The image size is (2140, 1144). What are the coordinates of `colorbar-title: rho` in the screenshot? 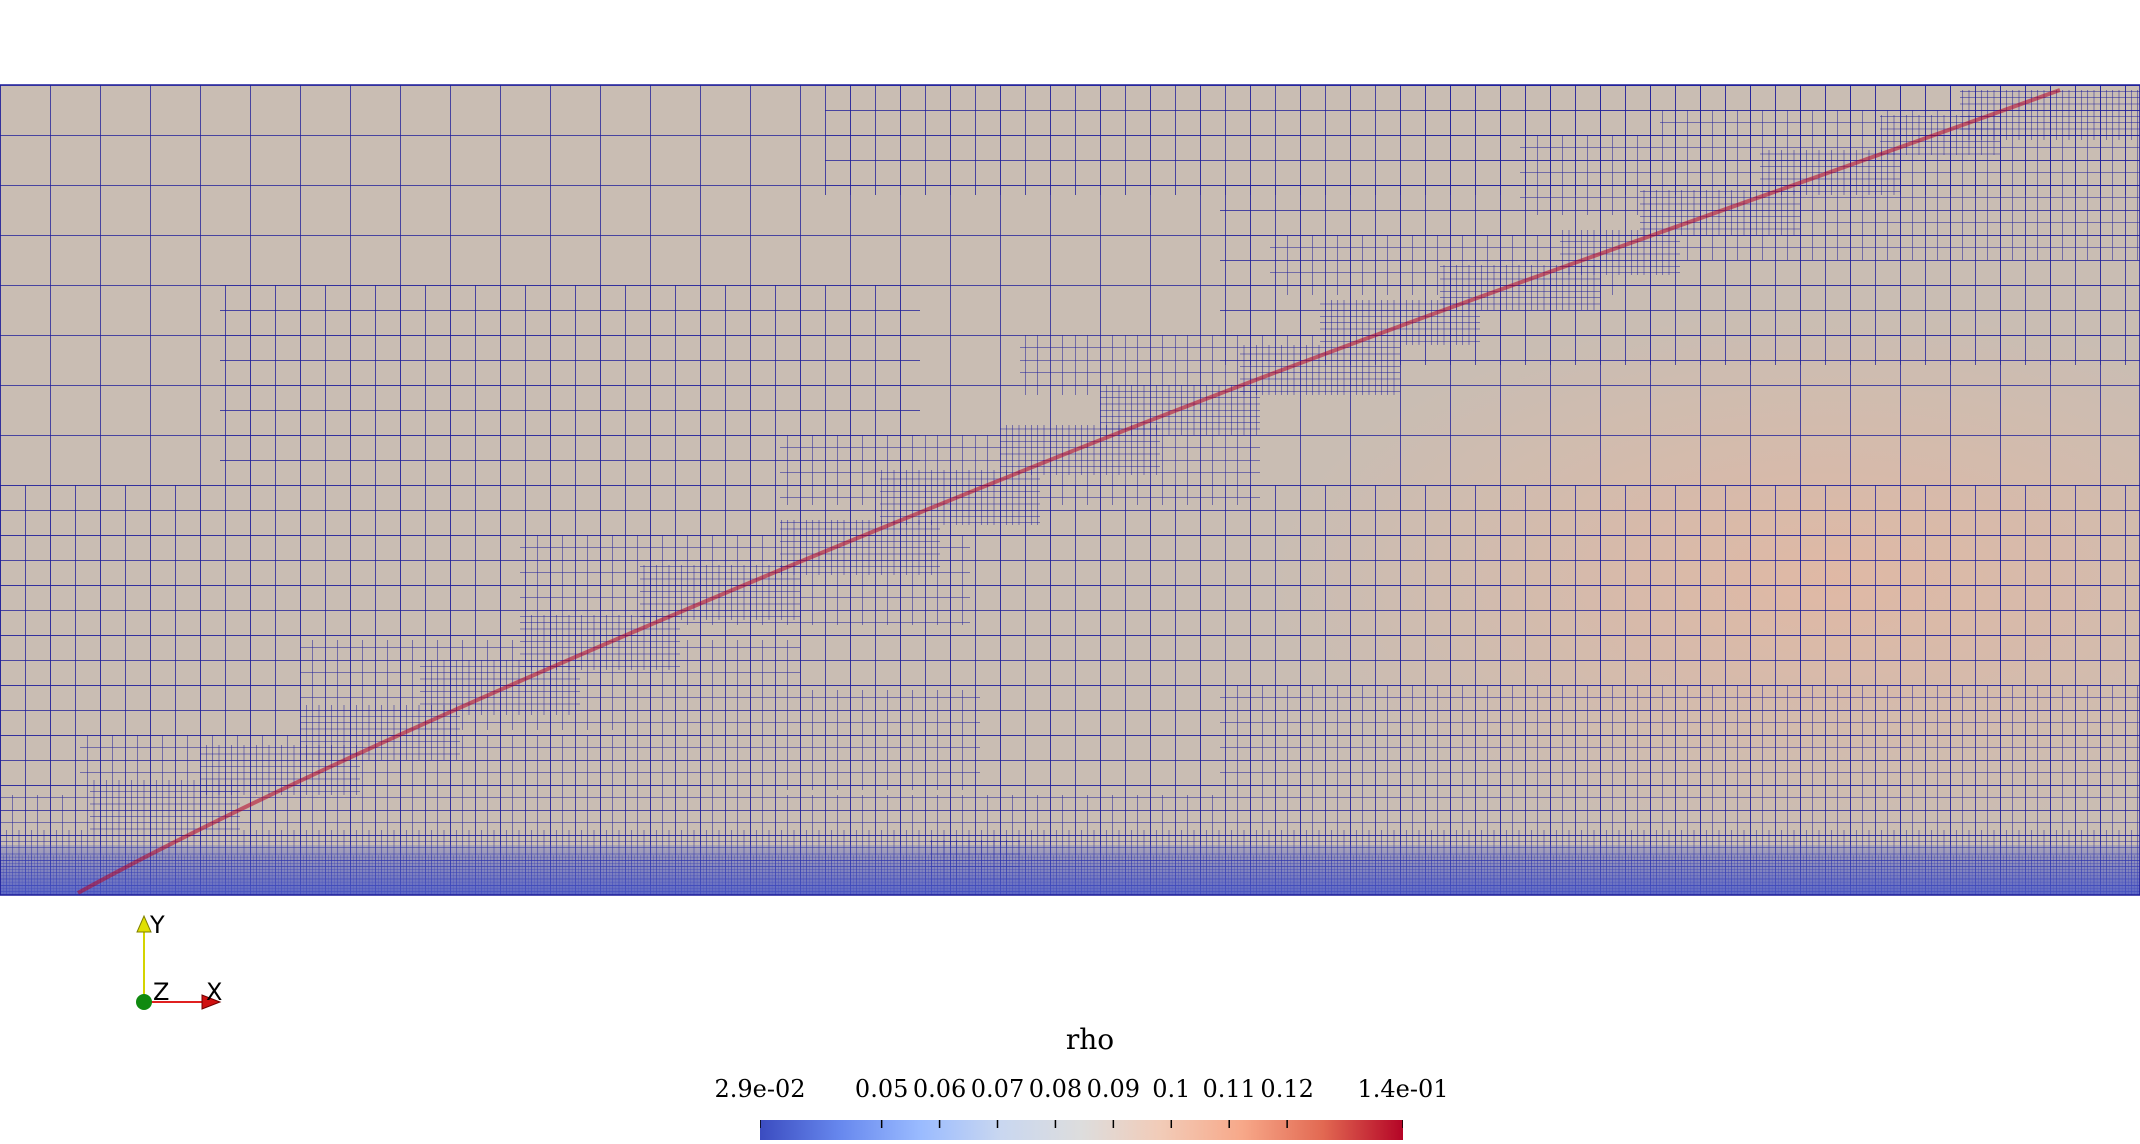 It's located at (1090, 1039).